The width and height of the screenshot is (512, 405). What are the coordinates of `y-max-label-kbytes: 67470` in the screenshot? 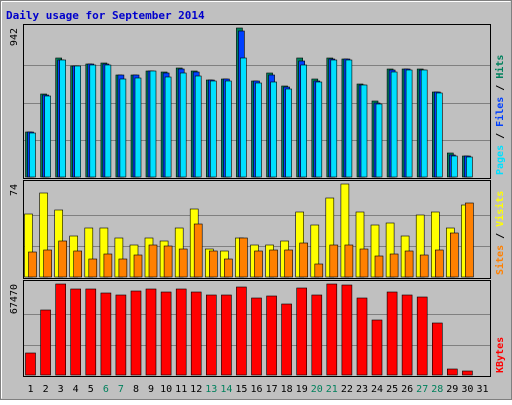 It's located at (14, 299).